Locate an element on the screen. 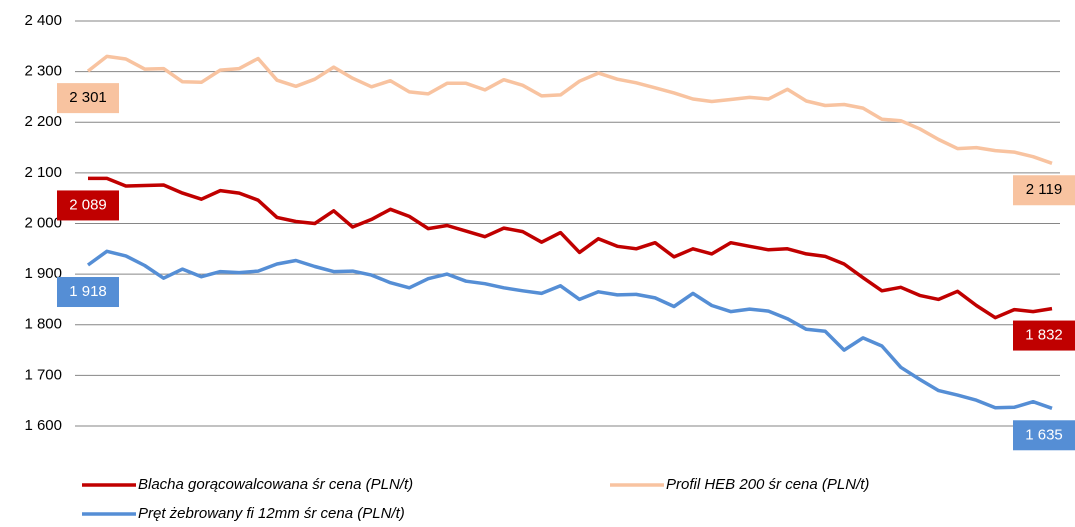 This screenshot has height=527, width=1075. legend-label: Profil HEB 200 śr cena (PLN/t) is located at coordinates (767, 484).